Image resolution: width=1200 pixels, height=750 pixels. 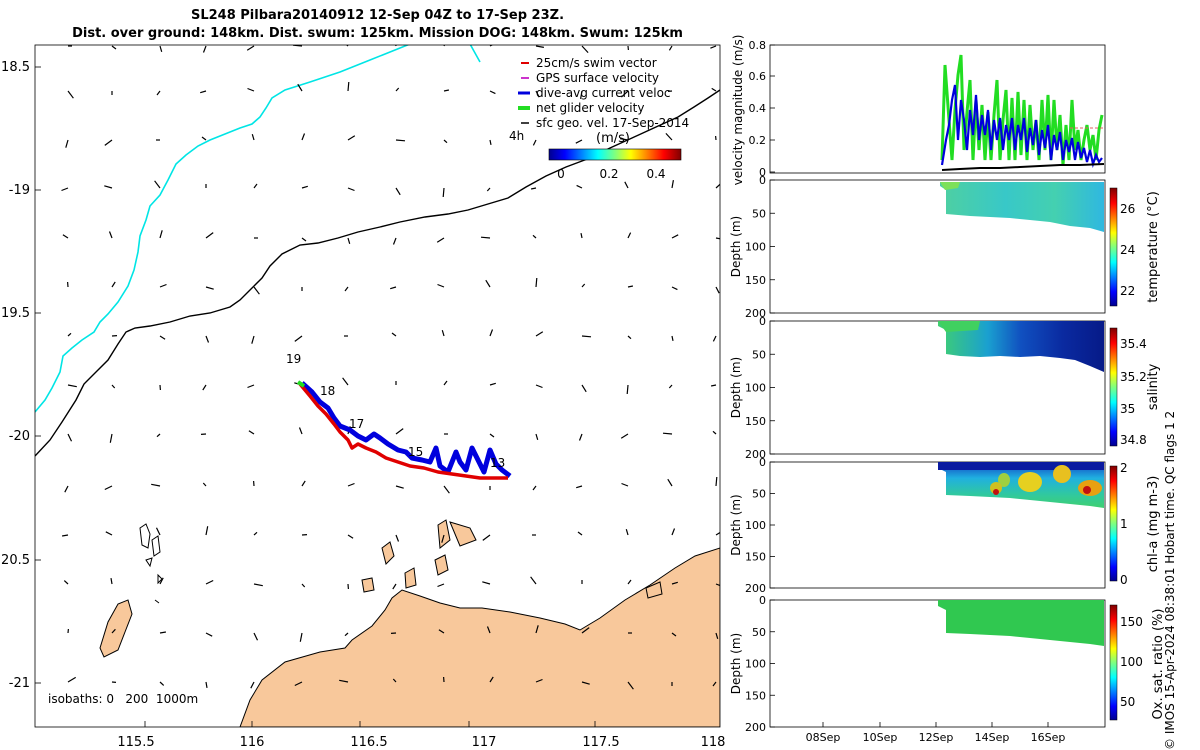 I want to click on time-xtick: 12Sep, so click(x=936, y=737).